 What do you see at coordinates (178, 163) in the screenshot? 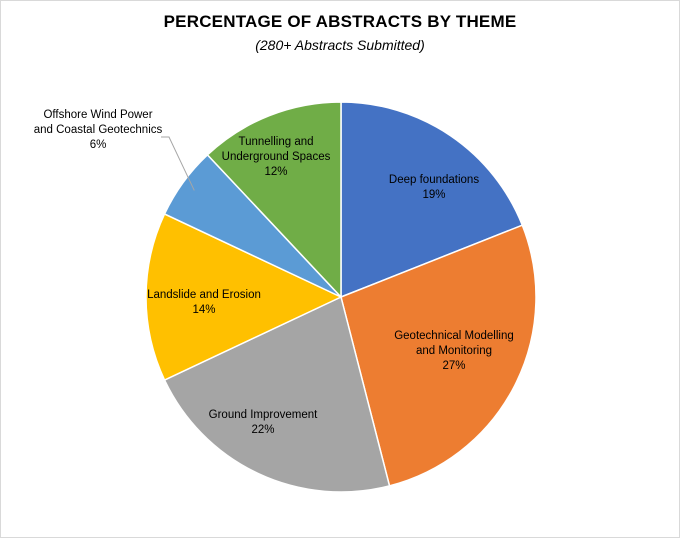
I see `leader-line` at bounding box center [178, 163].